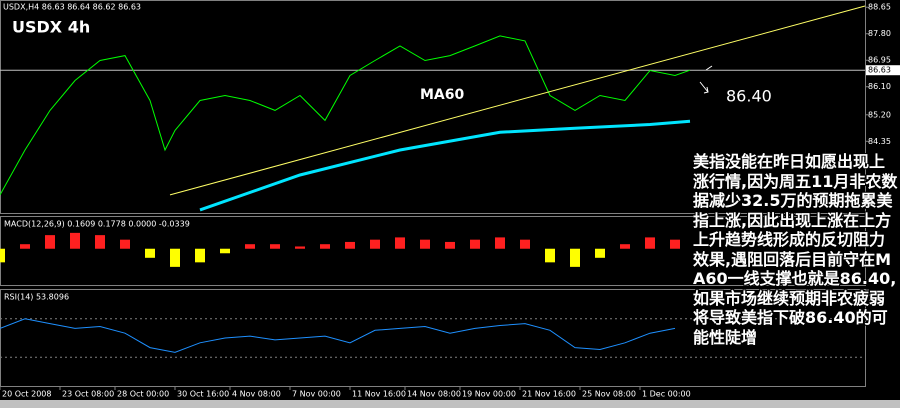 This screenshot has height=408, width=900. Describe the element at coordinates (609, 394) in the screenshot. I see `x-tick-label: 25 Nov 08:00` at that location.